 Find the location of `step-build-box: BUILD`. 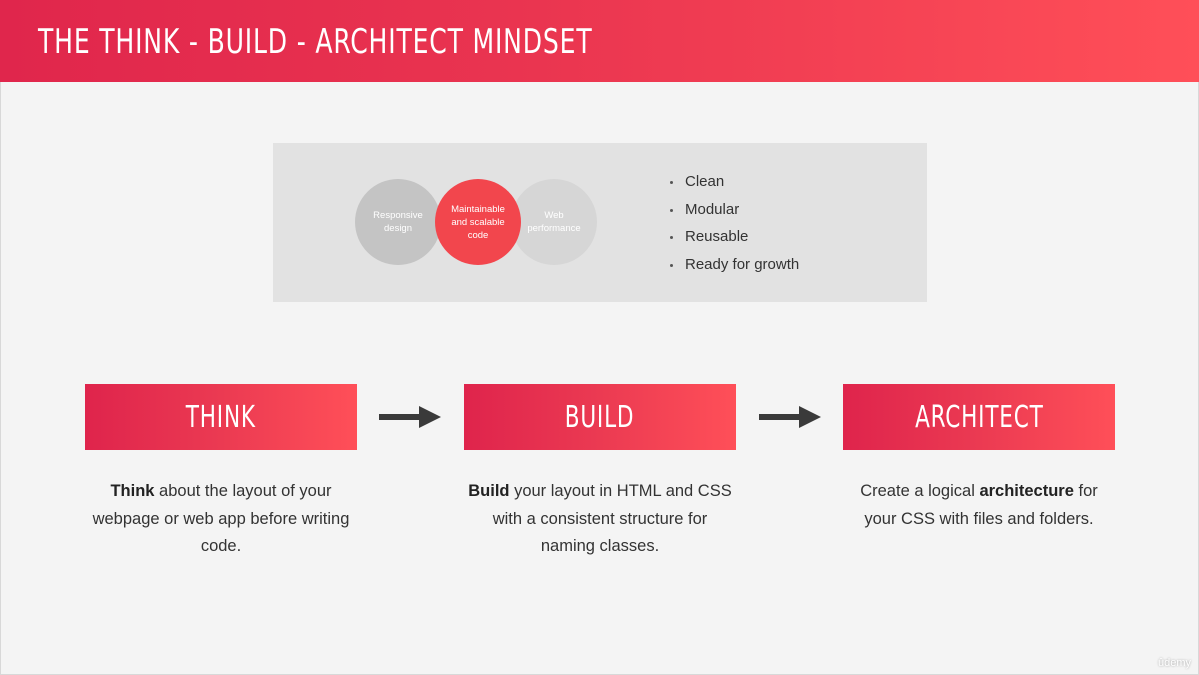

step-build-box: BUILD is located at coordinates (600, 417).